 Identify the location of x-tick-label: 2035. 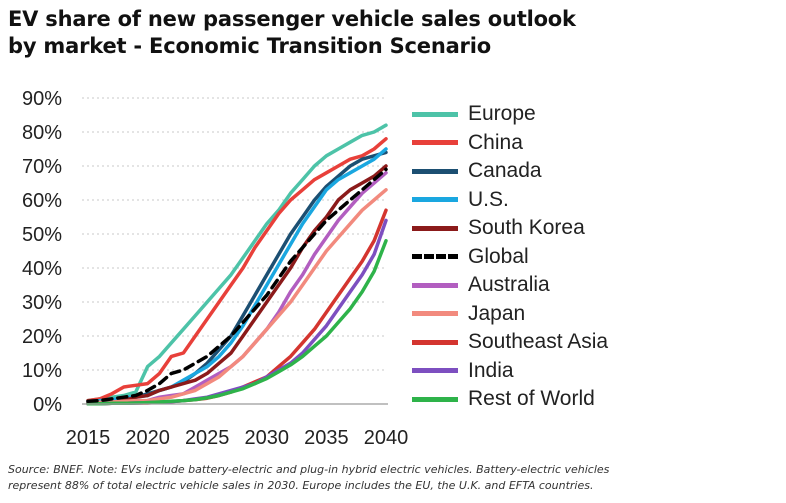
(326, 438).